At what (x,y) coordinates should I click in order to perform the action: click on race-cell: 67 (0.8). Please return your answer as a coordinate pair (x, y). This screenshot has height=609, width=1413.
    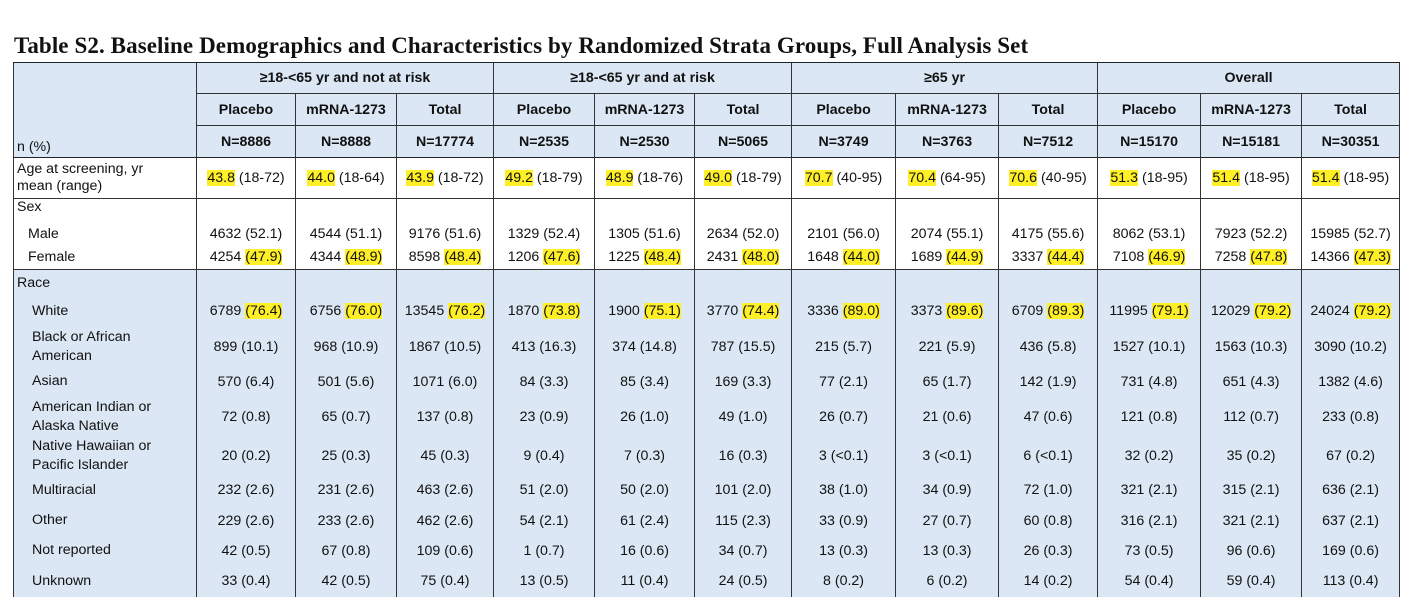
    Looking at the image, I should click on (346, 550).